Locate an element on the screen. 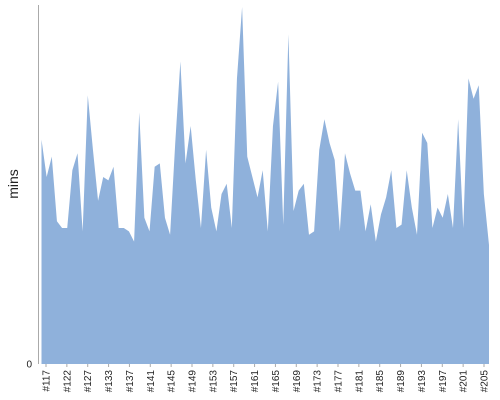 The image size is (500, 400). x-tick-label: #173 is located at coordinates (318, 381).